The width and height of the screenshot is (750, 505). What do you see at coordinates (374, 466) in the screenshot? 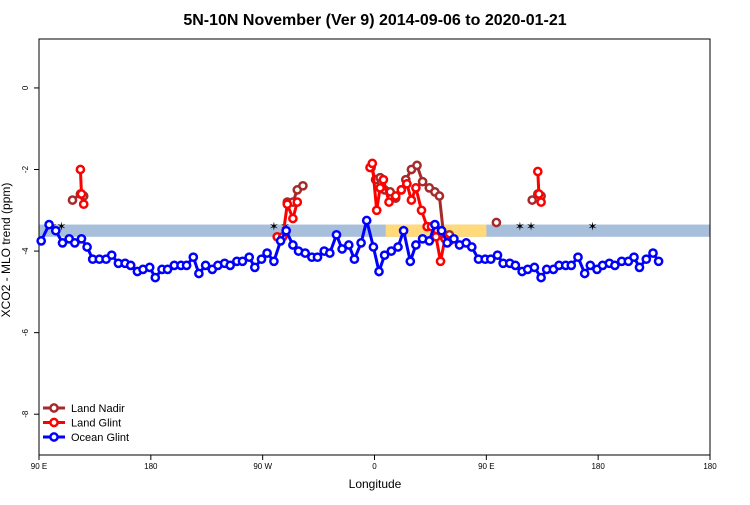
I see `x-tick-label-3: 0` at bounding box center [374, 466].